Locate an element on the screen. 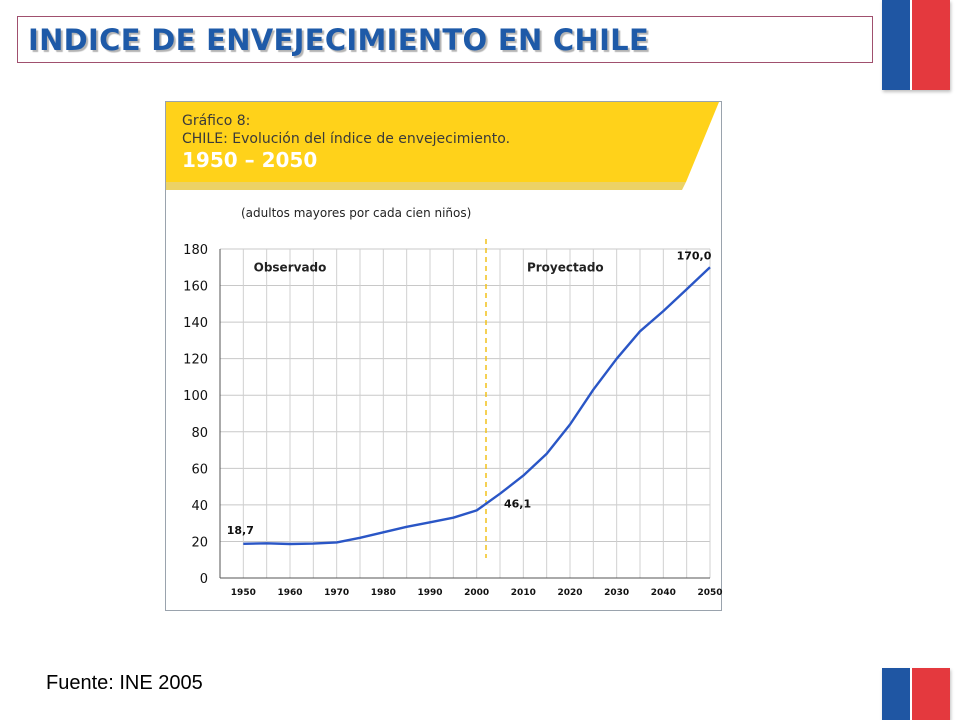  figure-label: Gráfico 8: is located at coordinates (216, 121).